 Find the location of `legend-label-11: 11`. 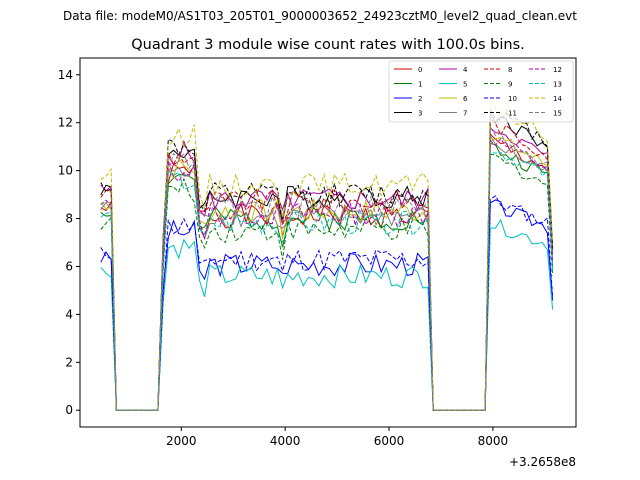

legend-label-11: 11 is located at coordinates (512, 114).